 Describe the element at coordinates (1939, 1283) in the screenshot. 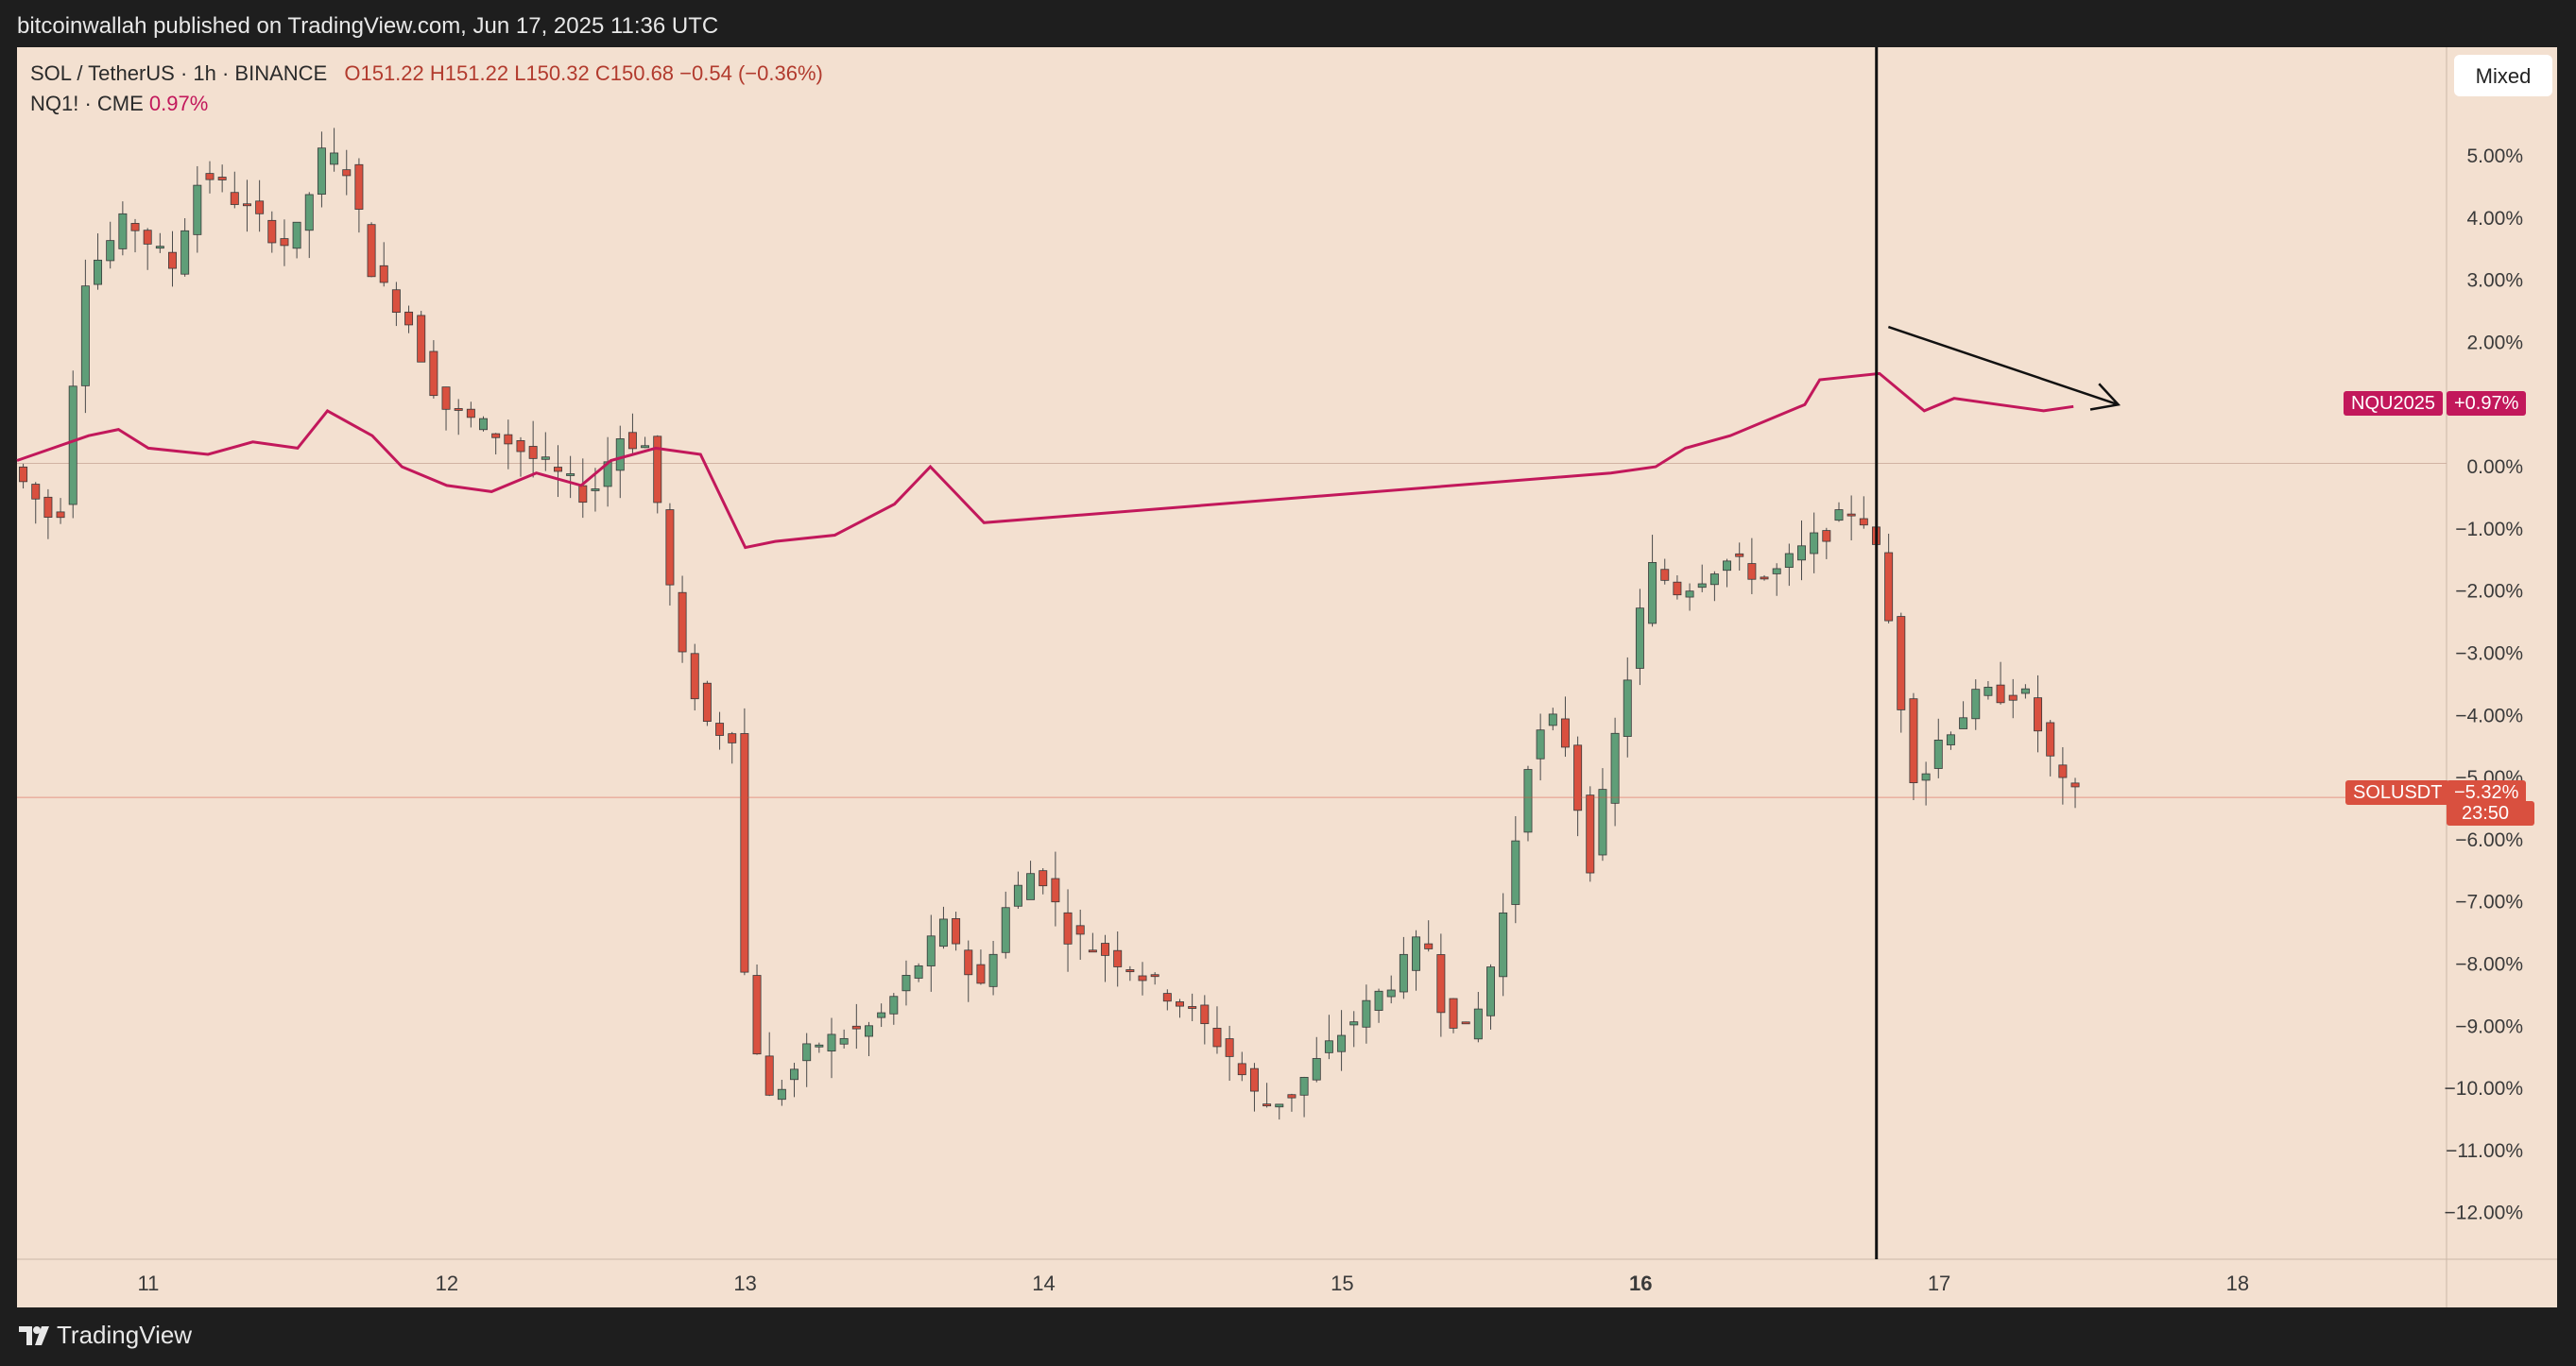

I see `x-tick-label: 17` at that location.